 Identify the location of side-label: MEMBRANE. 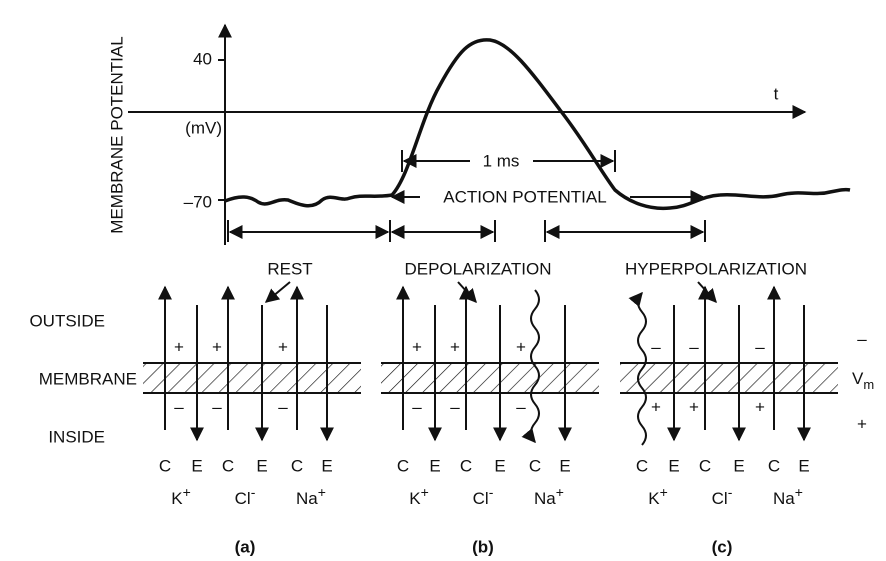
(88, 378).